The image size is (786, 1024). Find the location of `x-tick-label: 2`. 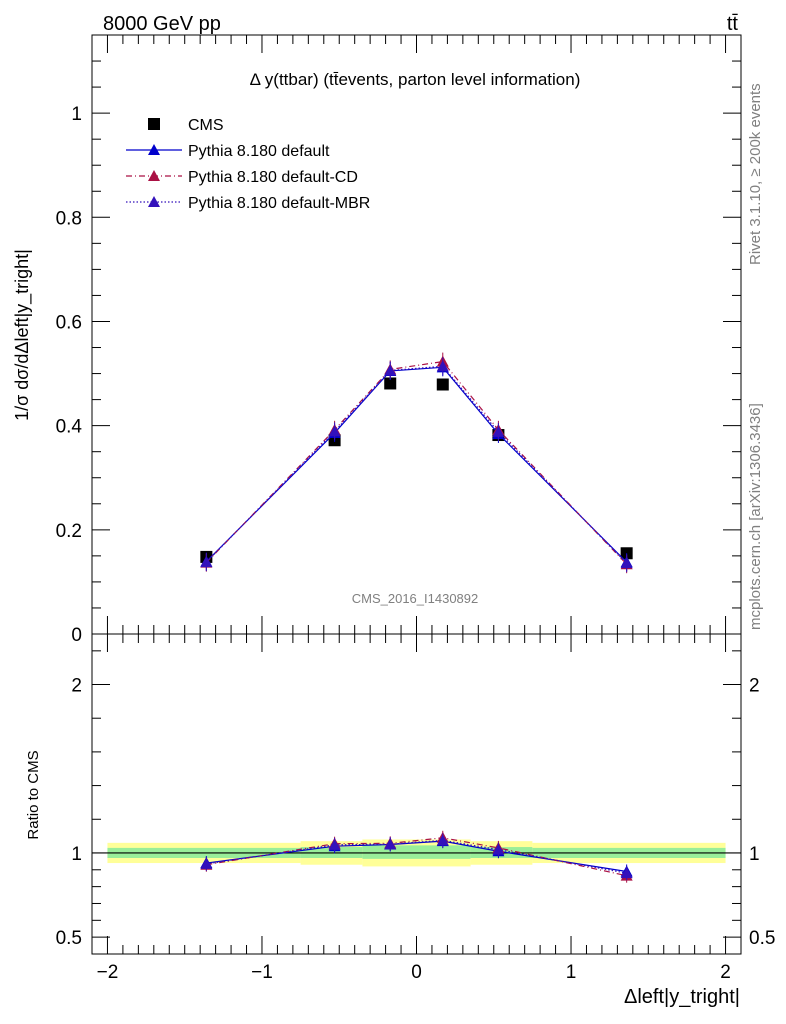

x-tick-label: 2 is located at coordinates (725, 972).